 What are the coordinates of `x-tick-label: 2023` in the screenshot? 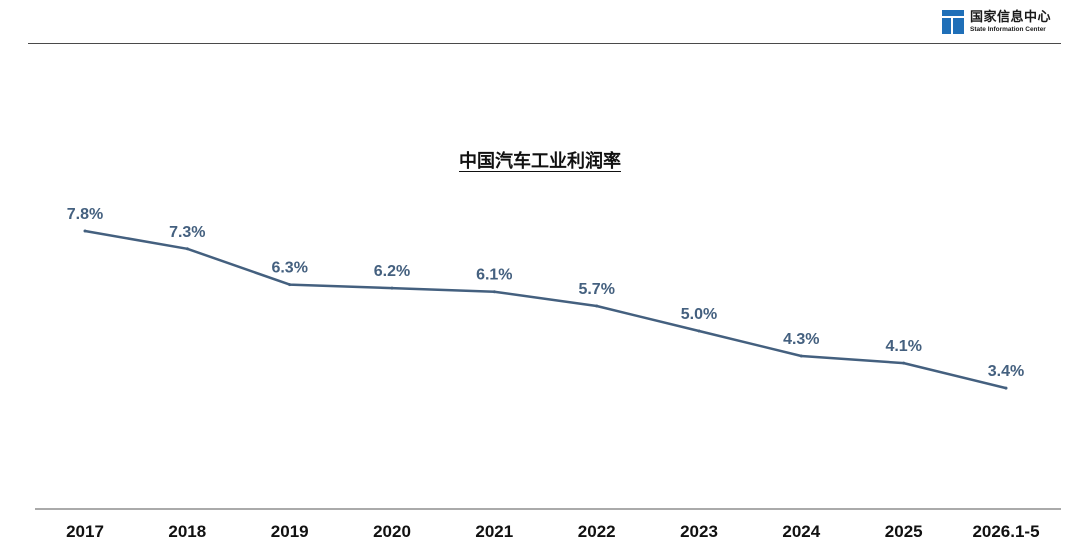 It's located at (699, 531).